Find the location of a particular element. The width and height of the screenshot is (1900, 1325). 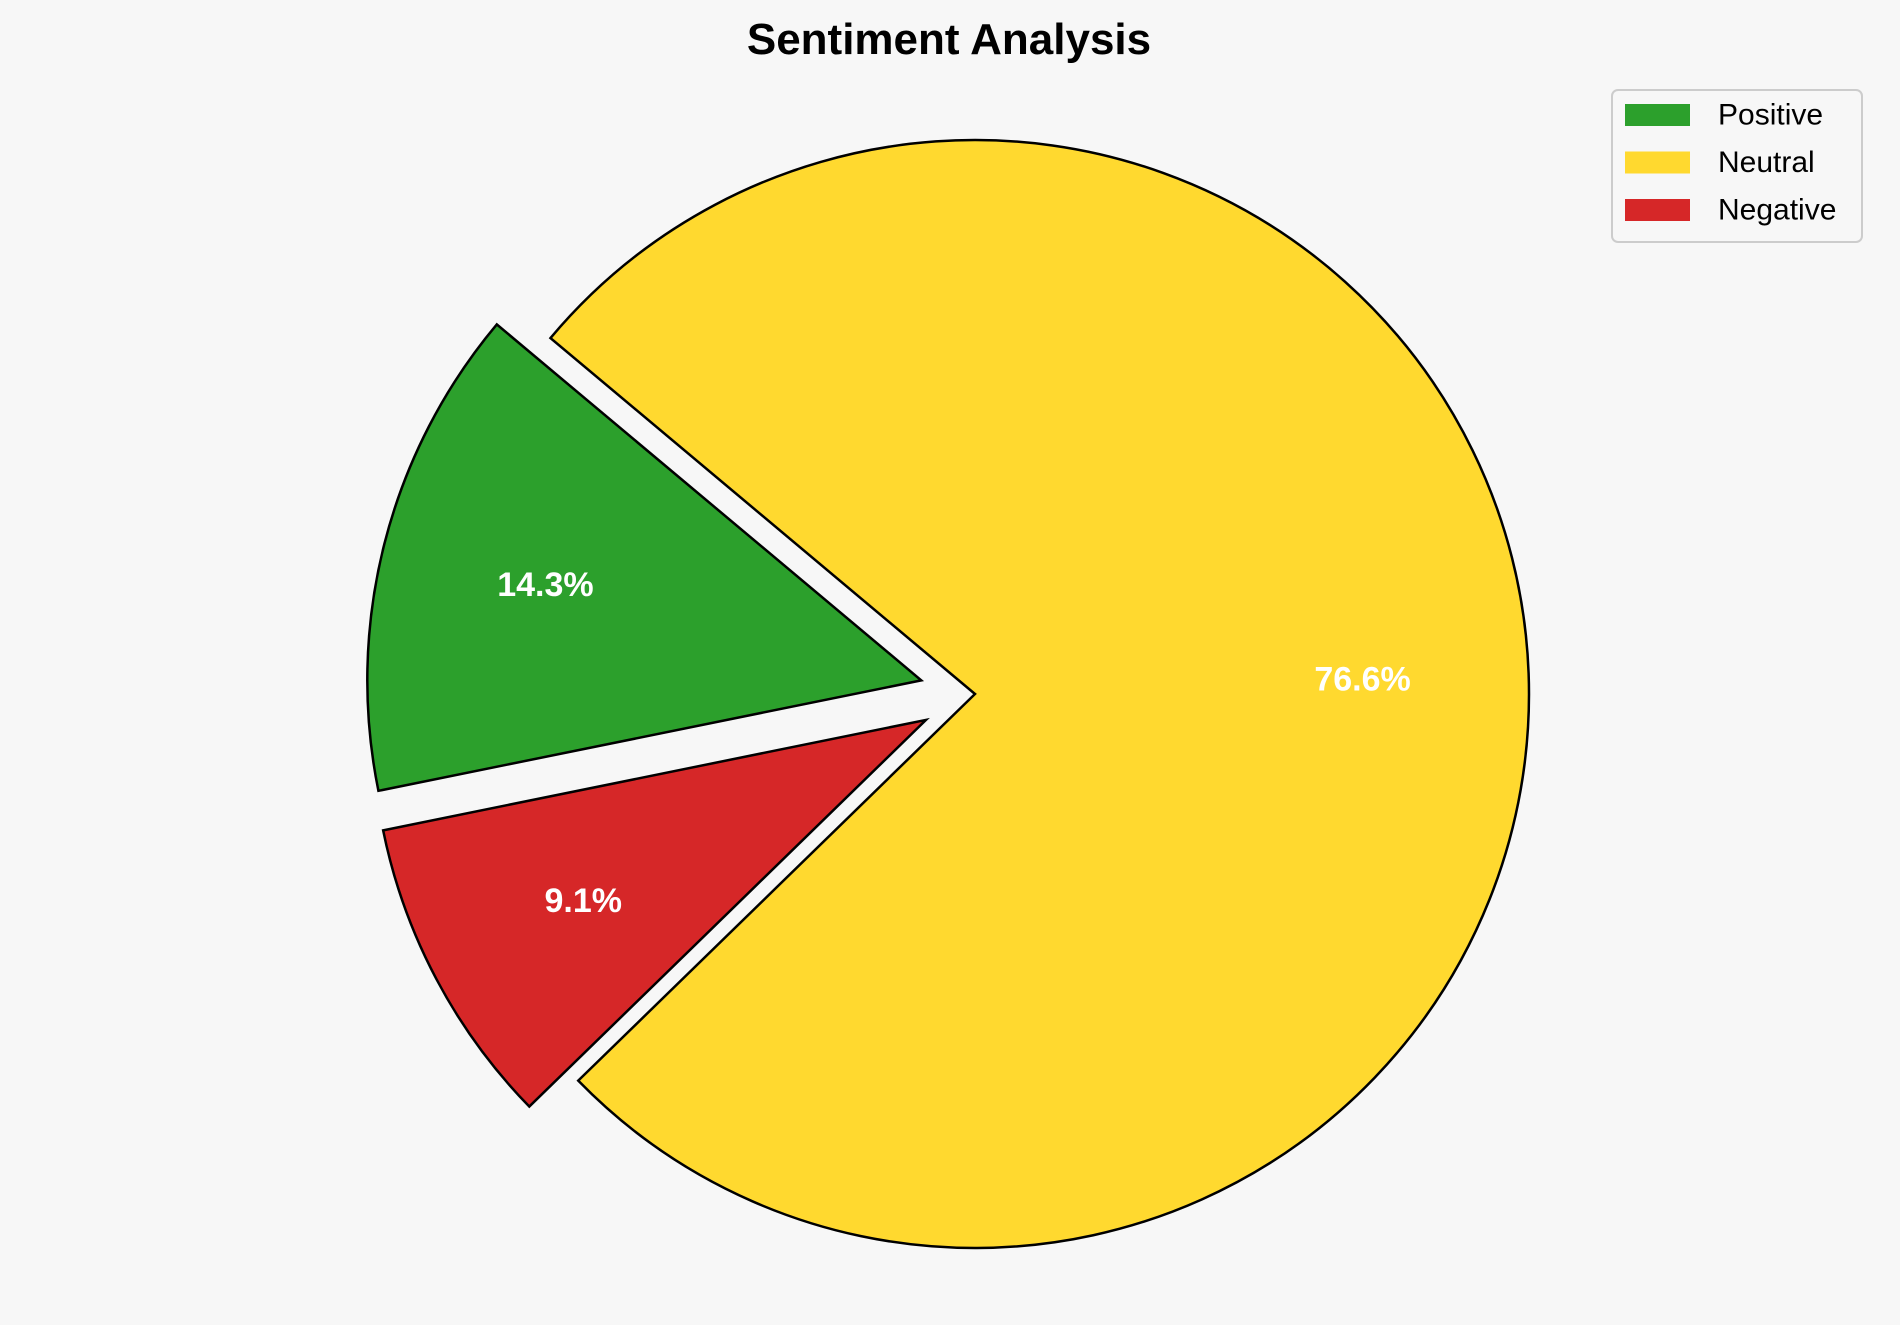

legend-label: Positive is located at coordinates (1770, 115).